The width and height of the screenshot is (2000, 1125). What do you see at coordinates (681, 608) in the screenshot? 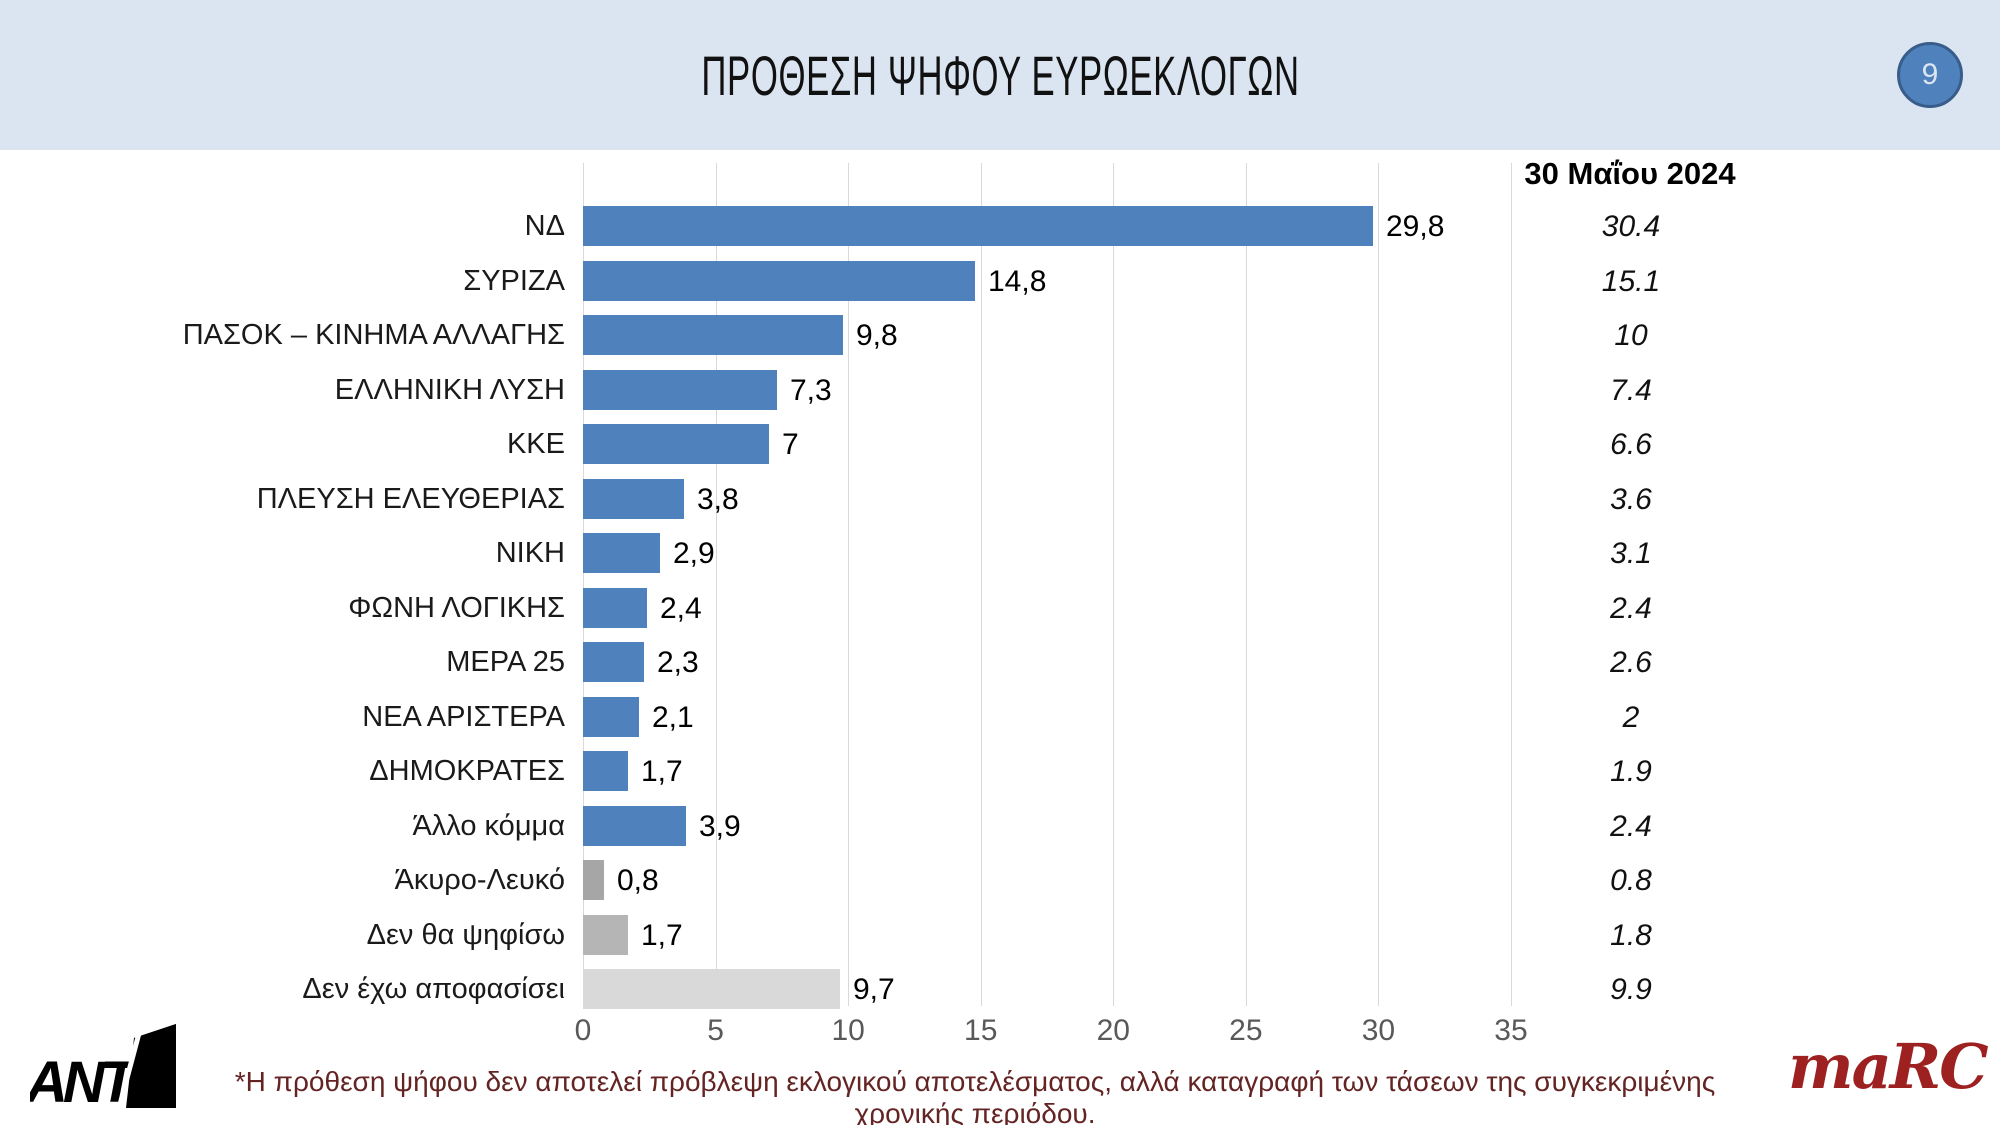
I see `bar-value-label: 2,4` at bounding box center [681, 608].